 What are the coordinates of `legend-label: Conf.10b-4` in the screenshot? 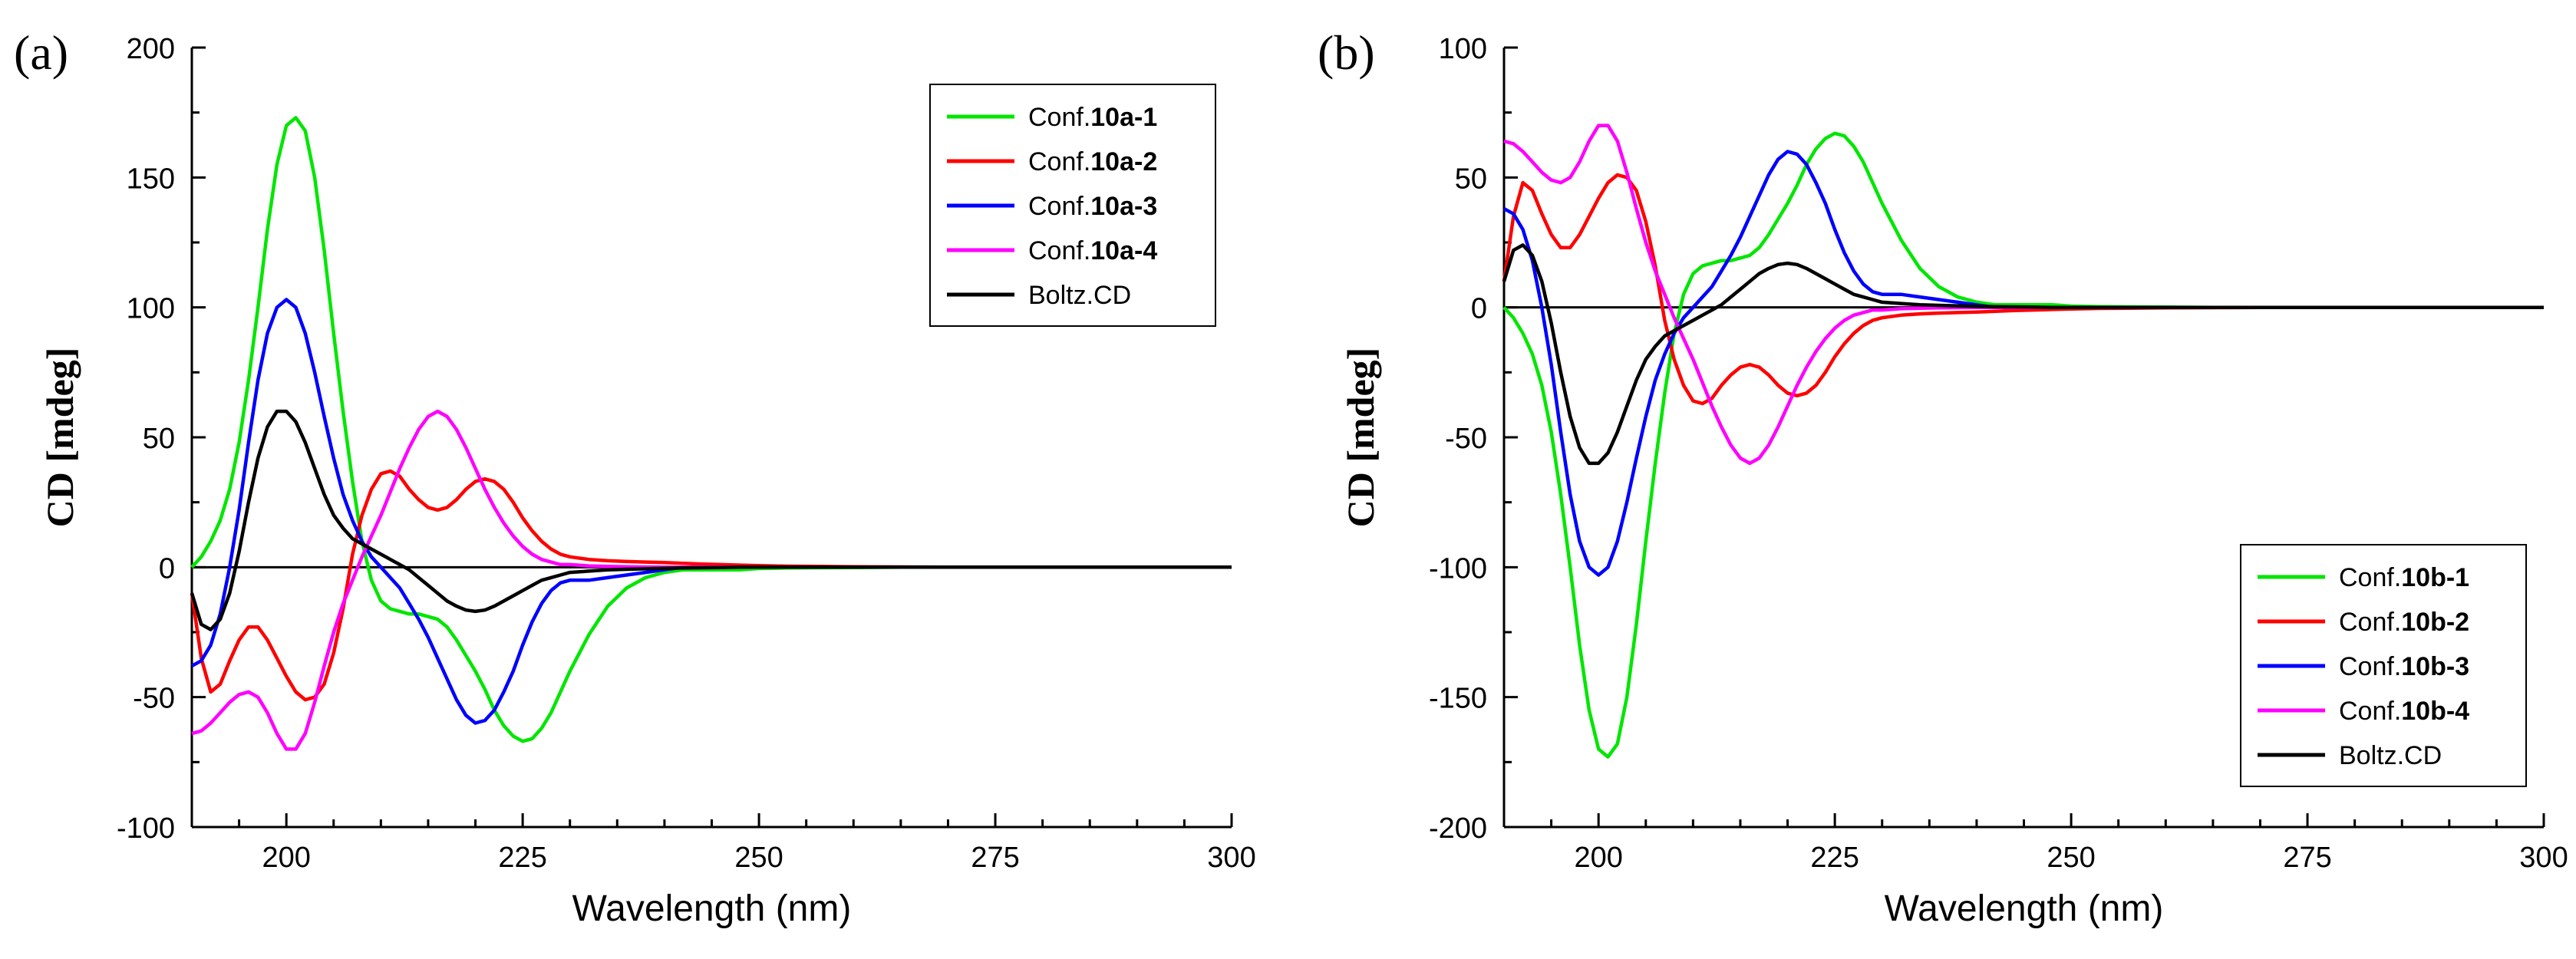 It's located at (2404, 711).